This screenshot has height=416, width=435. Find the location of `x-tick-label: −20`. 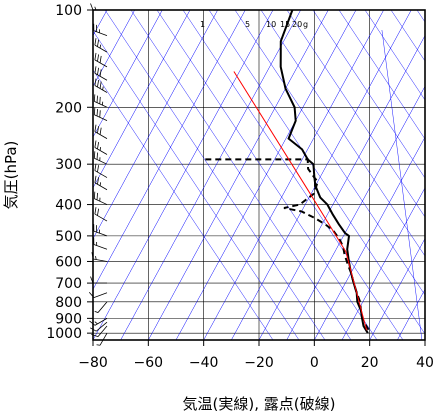

x-tick-label: −20 is located at coordinates (259, 363).